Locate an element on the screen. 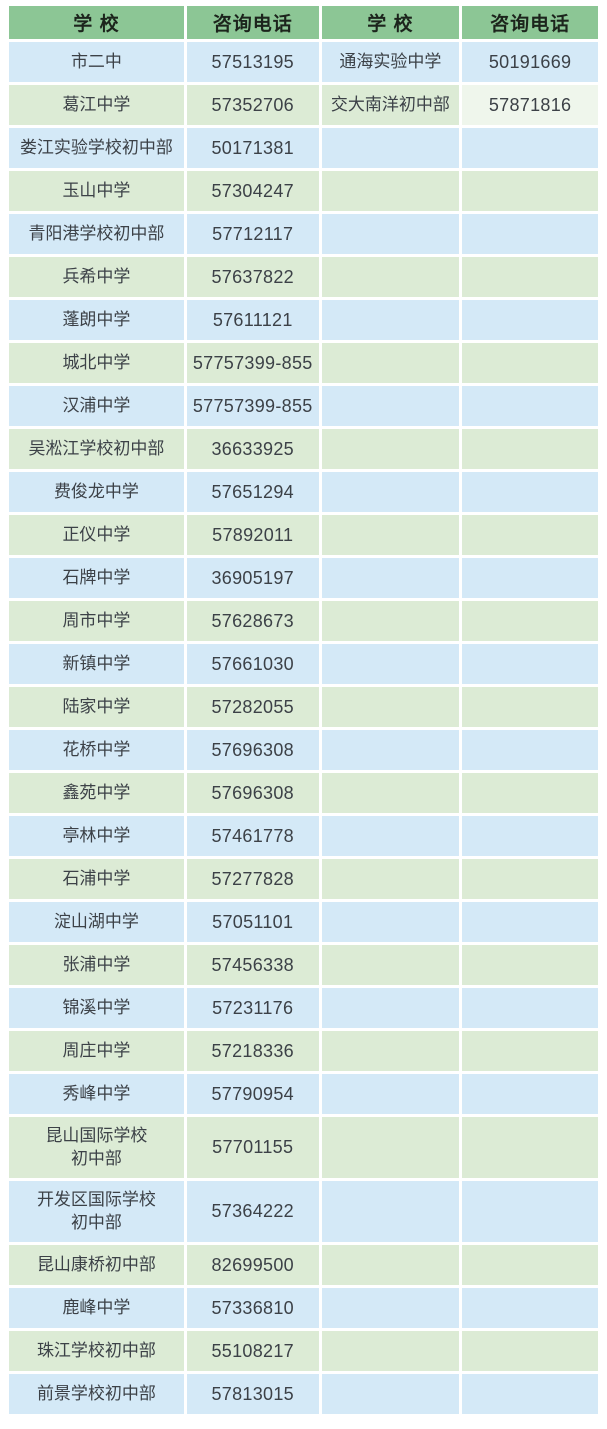 The width and height of the screenshot is (607, 1429). school-name-left: 汉浦中学 is located at coordinates (96, 406).